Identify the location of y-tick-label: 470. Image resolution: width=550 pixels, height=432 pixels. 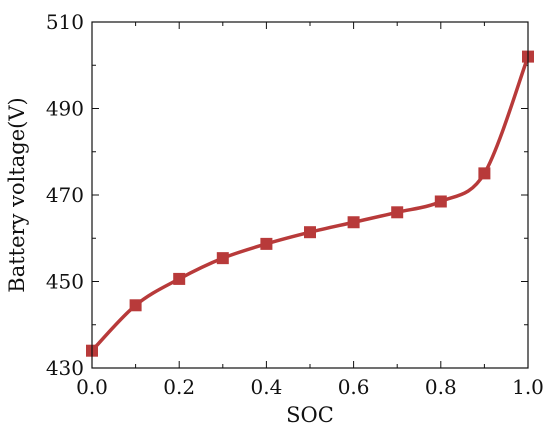
(65, 195).